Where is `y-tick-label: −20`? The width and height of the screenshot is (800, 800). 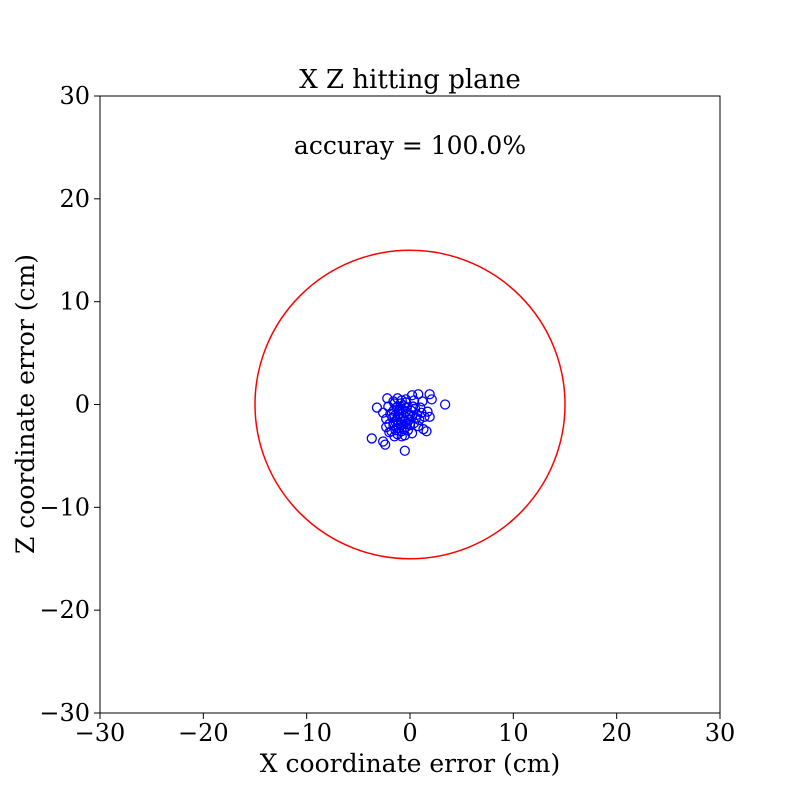 y-tick-label: −20 is located at coordinates (64, 610).